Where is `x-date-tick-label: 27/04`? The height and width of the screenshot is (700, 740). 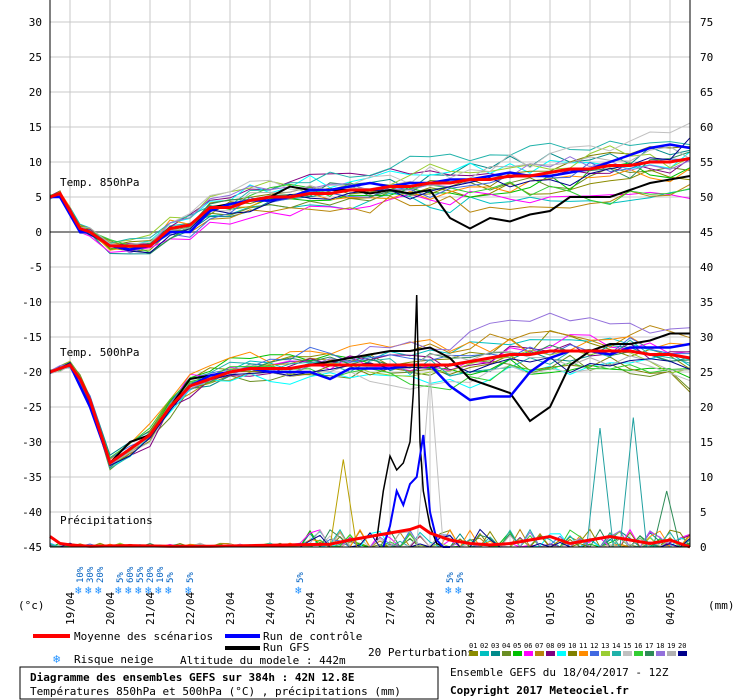
x-date-tick-label: 27/04 is located at coordinates (390, 608).